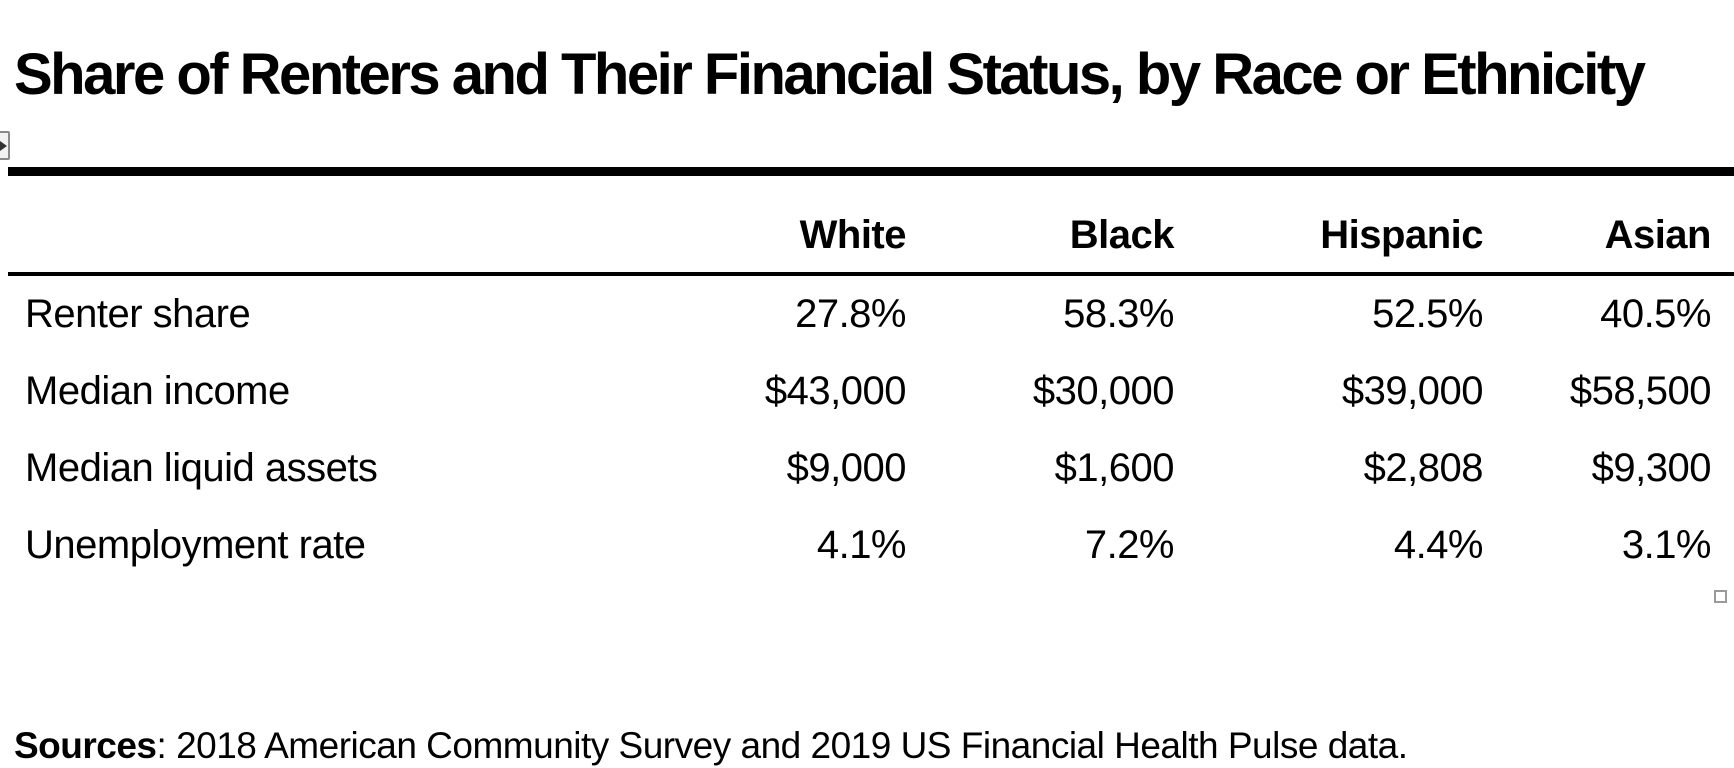 The image size is (1734, 768). I want to click on table-cell: $9,300, so click(1651, 468).